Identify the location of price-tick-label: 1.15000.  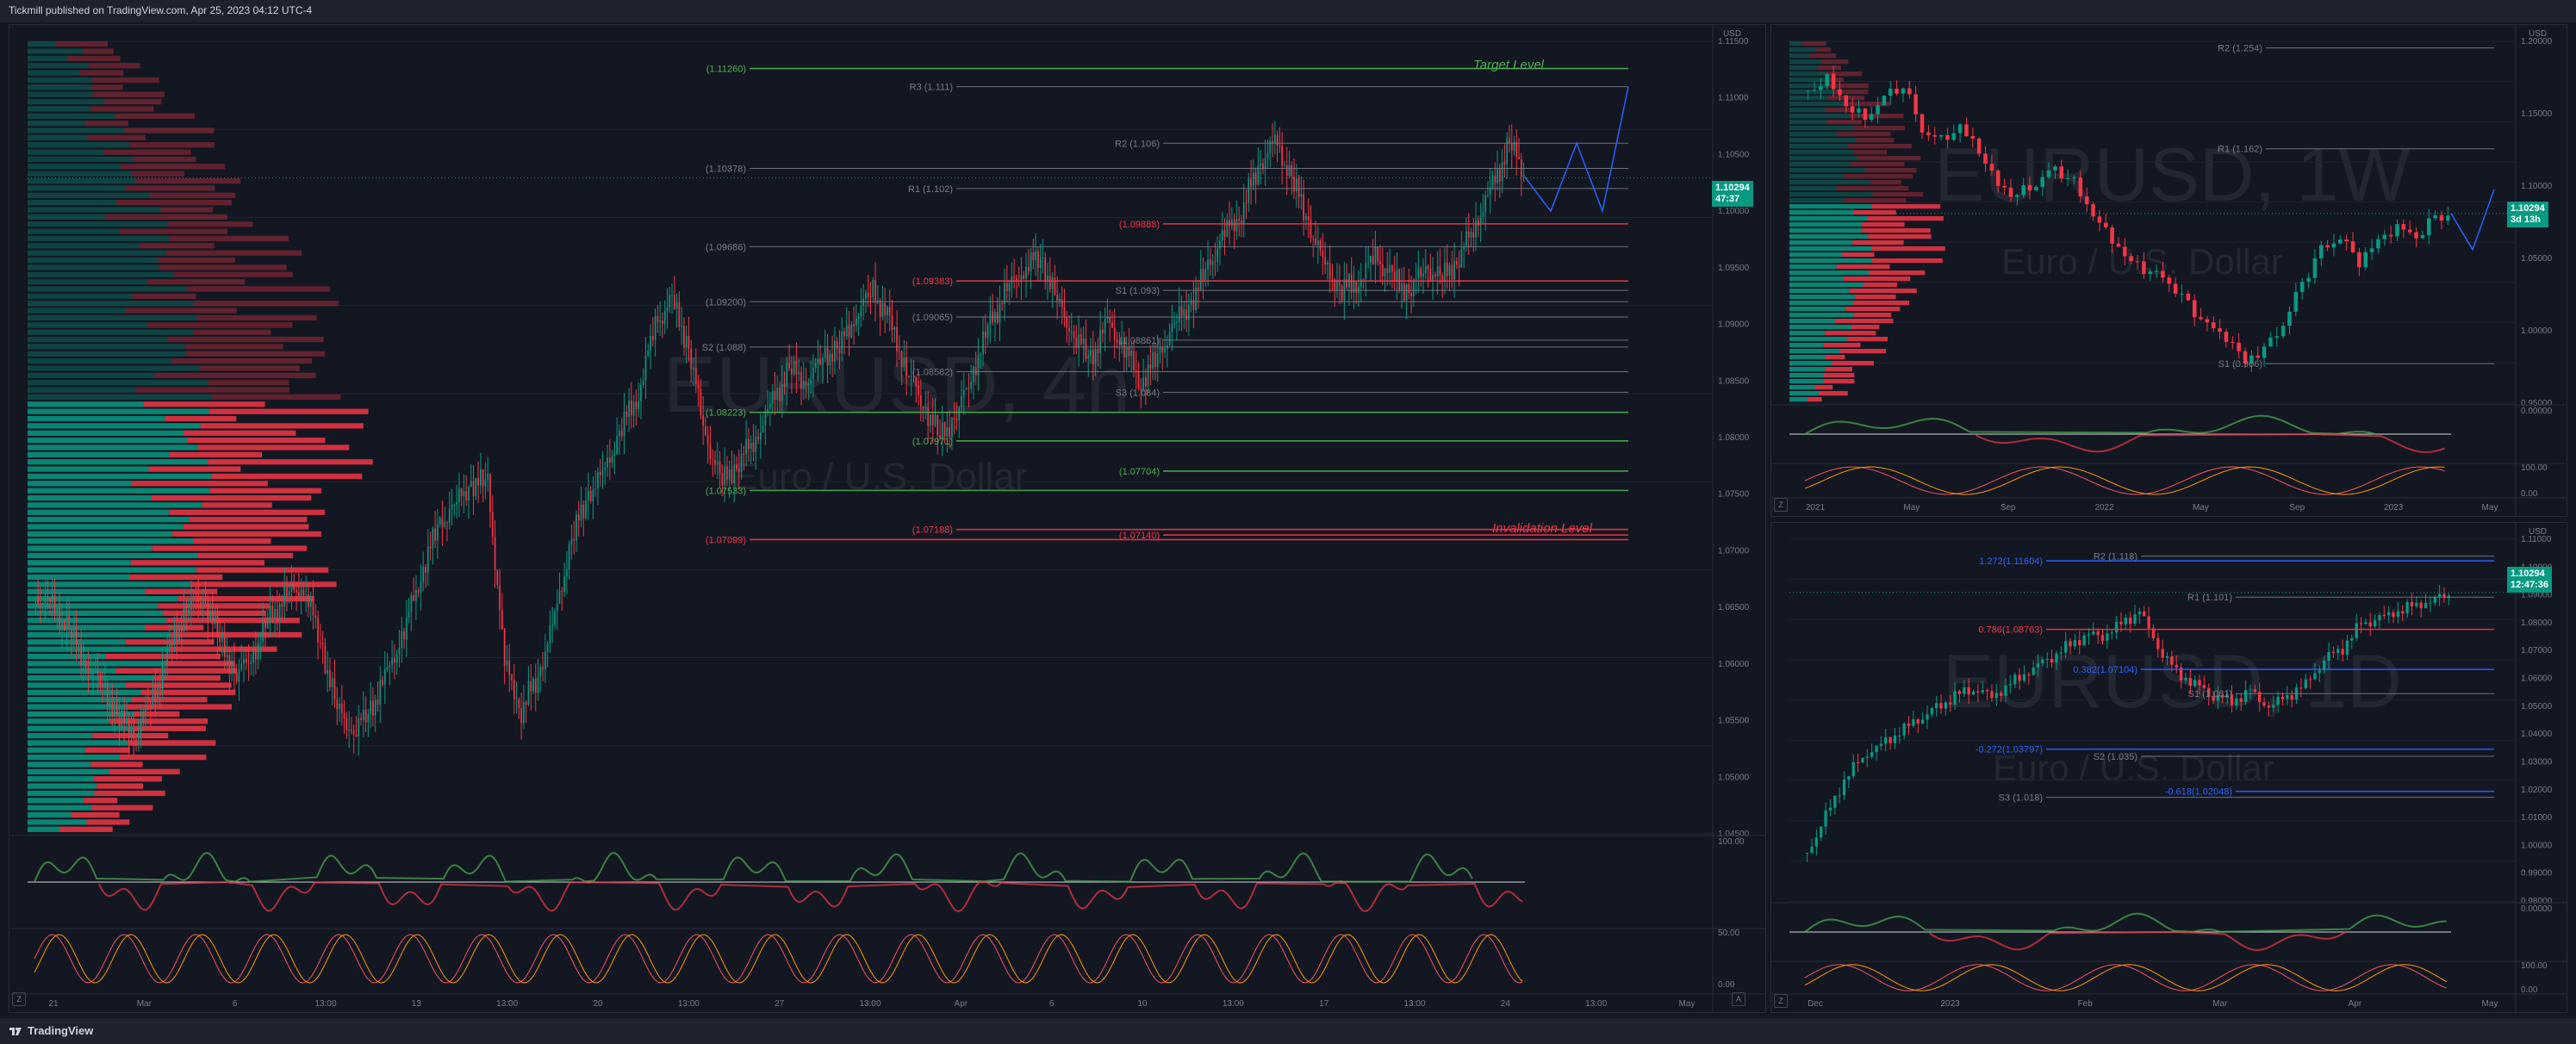
(2537, 114).